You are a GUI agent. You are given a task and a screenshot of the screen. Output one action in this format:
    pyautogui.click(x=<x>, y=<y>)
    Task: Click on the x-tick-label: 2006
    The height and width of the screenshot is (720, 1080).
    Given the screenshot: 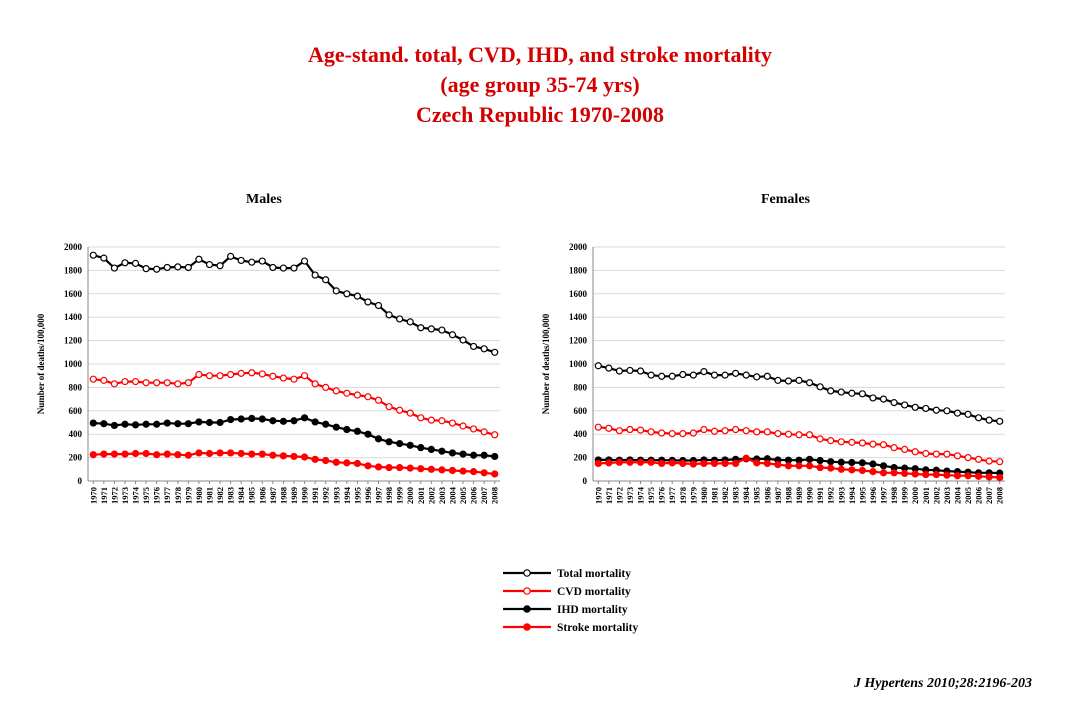 What is the action you would take?
    pyautogui.click(x=474, y=495)
    